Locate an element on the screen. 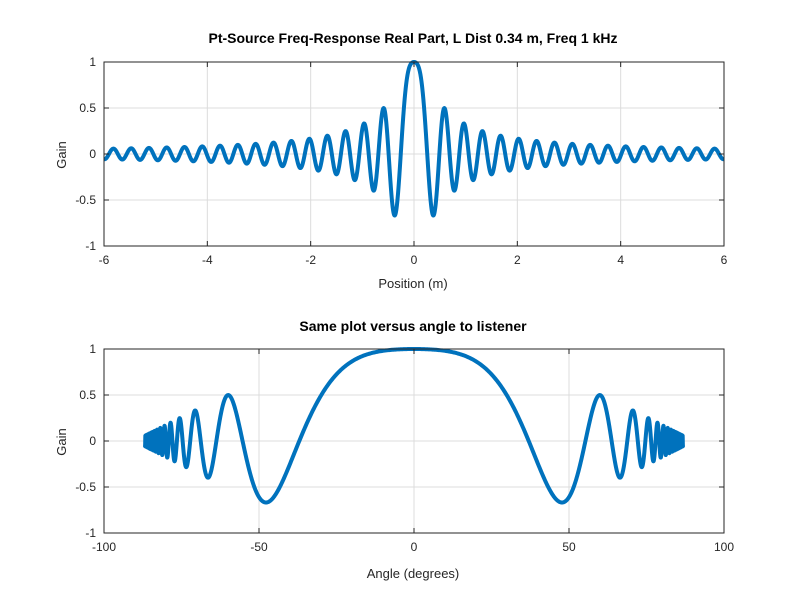  top-x-tick-label: 0 is located at coordinates (414, 260).